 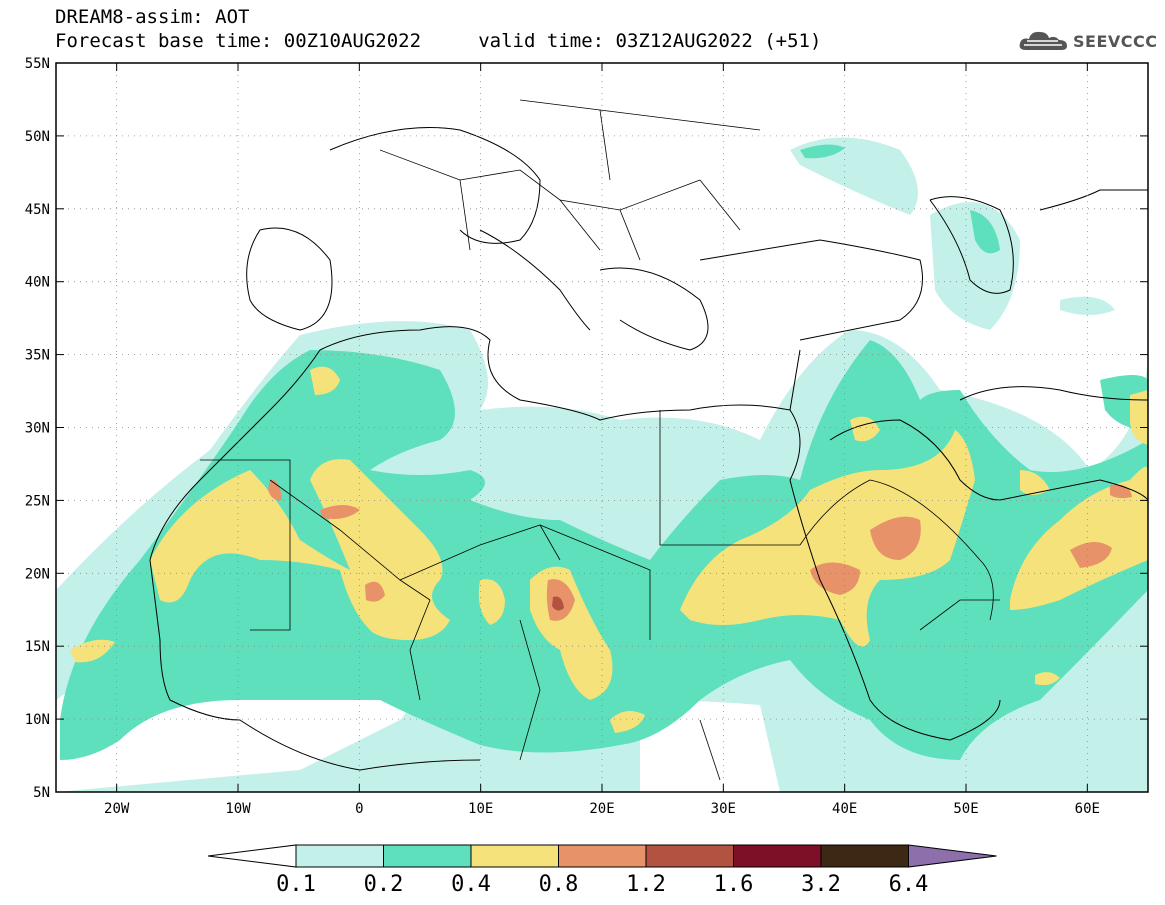 I want to click on lat-label: 45N, so click(x=37, y=210).